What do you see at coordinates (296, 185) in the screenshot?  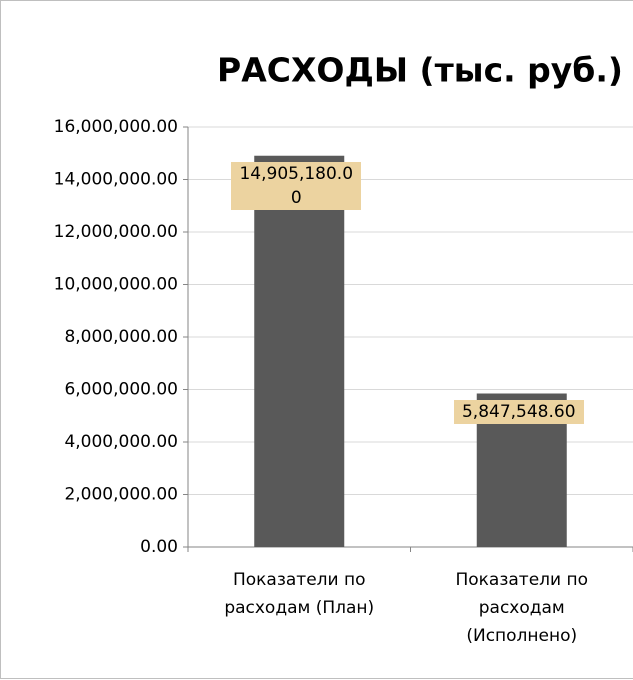 I see `data-label: 14,905,180.00` at bounding box center [296, 185].